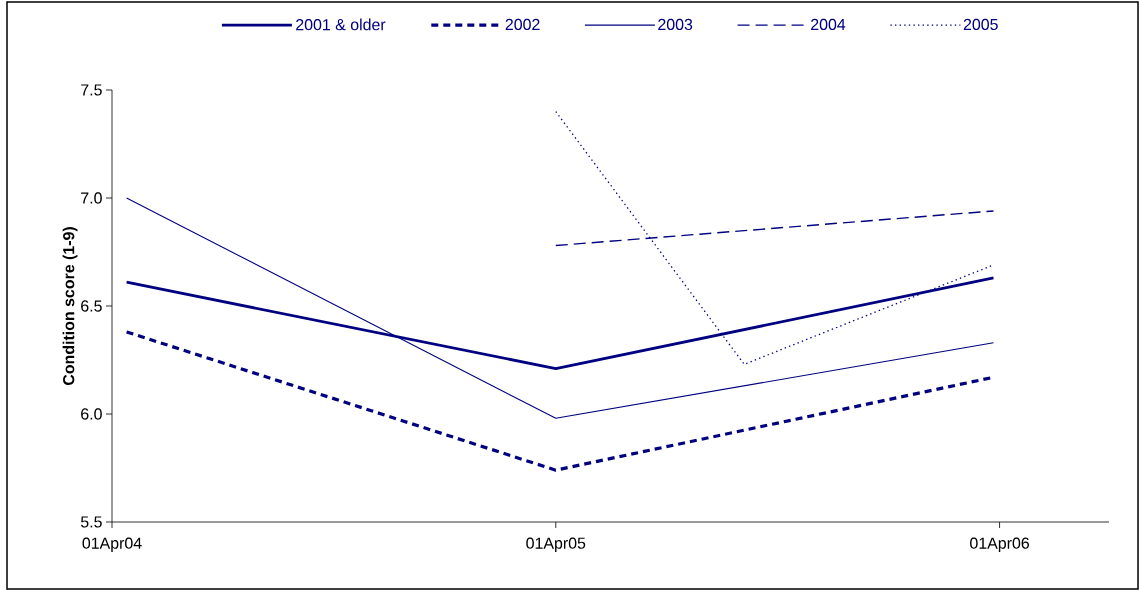 This screenshot has height=590, width=1139. What do you see at coordinates (828, 24) in the screenshot?
I see `legend-label: 2004` at bounding box center [828, 24].